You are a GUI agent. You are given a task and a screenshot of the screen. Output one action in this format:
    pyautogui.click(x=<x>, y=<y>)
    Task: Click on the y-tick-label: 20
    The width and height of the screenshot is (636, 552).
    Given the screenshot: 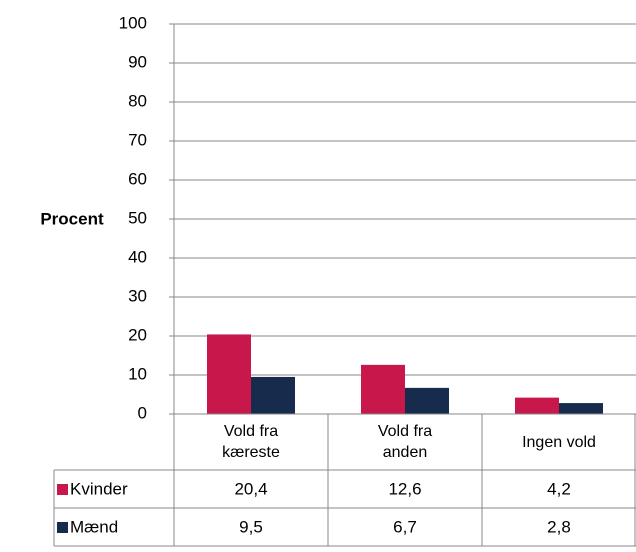 What is the action you would take?
    pyautogui.click(x=137, y=334)
    